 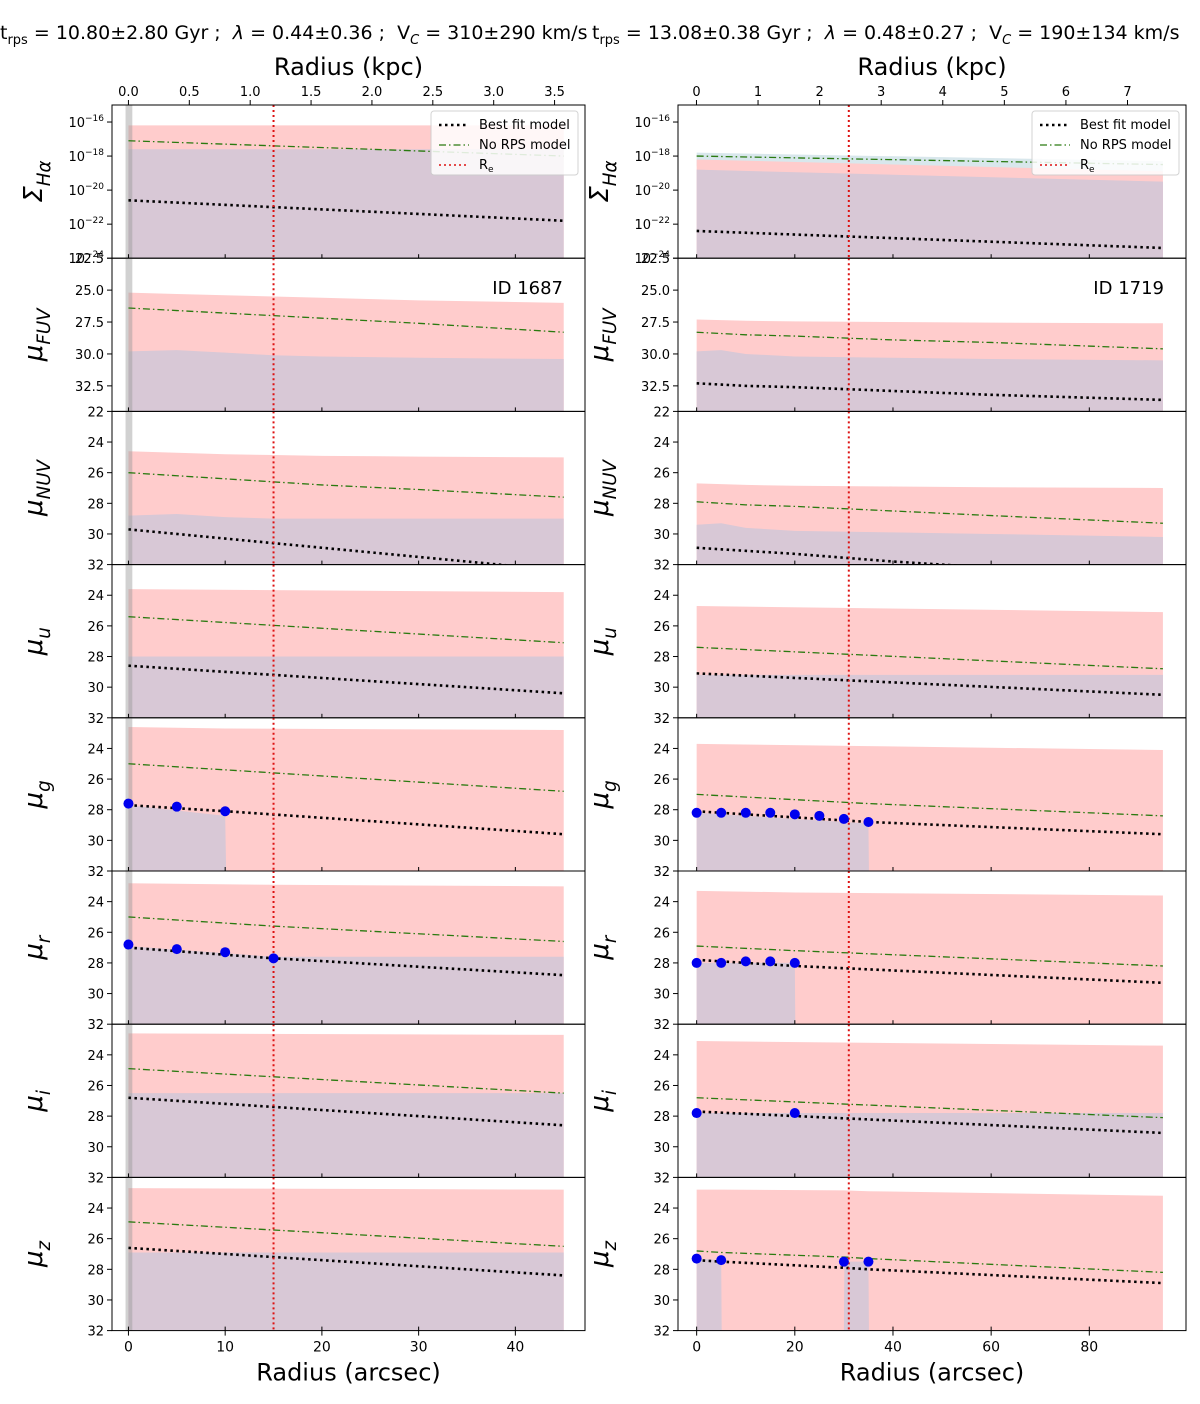 What do you see at coordinates (652, 156) in the screenshot?
I see `y-tick-label: 10−18` at bounding box center [652, 156].